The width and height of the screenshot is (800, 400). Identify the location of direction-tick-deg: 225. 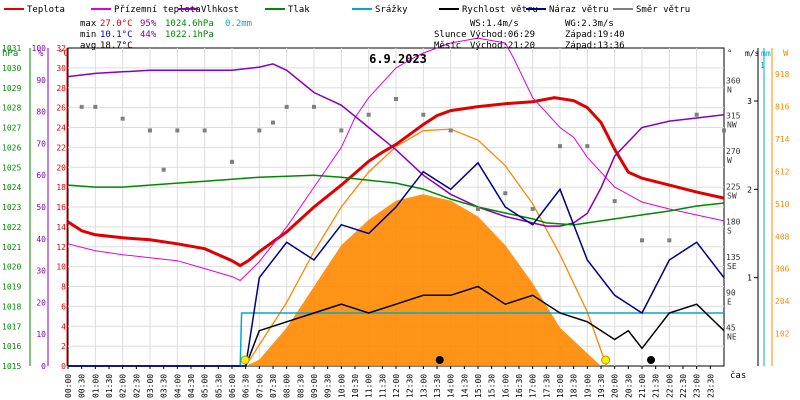
(733, 186).